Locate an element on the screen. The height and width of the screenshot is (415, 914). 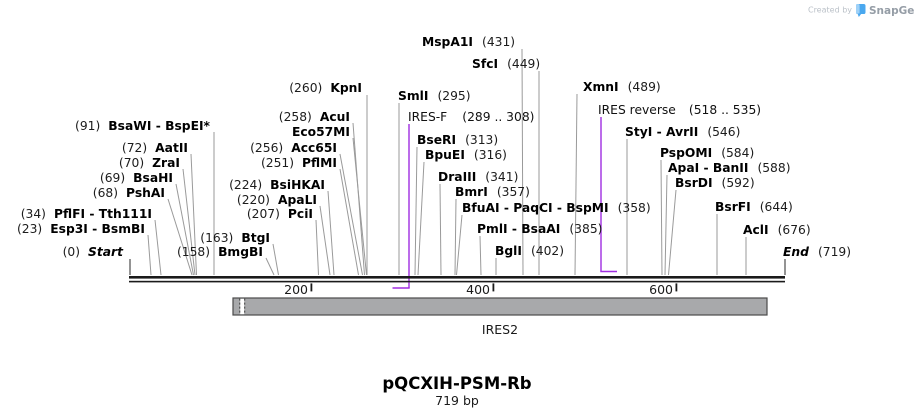
site-label-pcii: (207) PciI is located at coordinates (280, 214).